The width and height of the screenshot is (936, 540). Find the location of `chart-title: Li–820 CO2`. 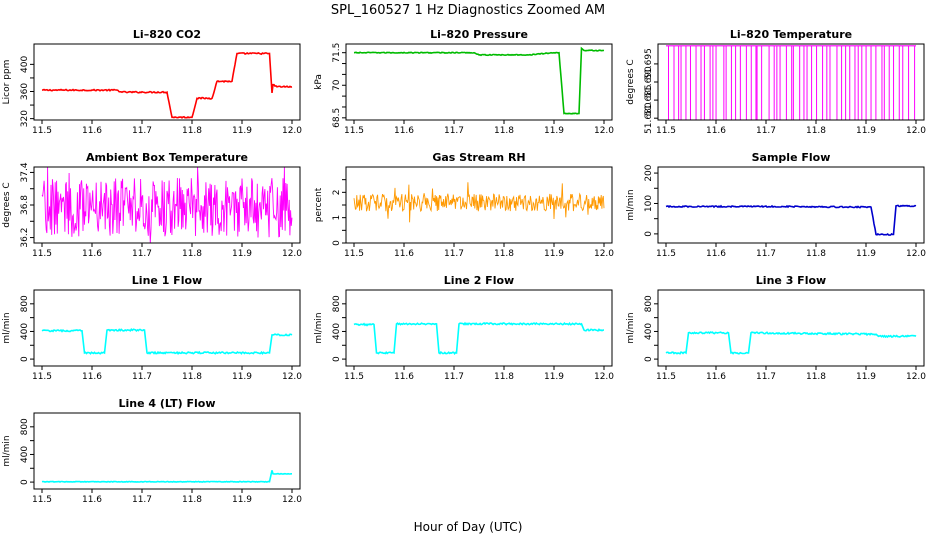

chart-title: Li–820 CO2 is located at coordinates (167, 34).